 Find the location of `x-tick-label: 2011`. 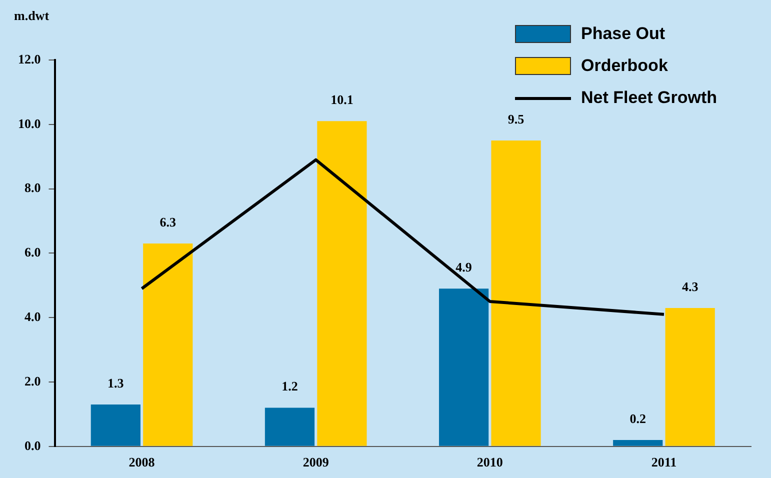

x-tick-label: 2011 is located at coordinates (664, 462).